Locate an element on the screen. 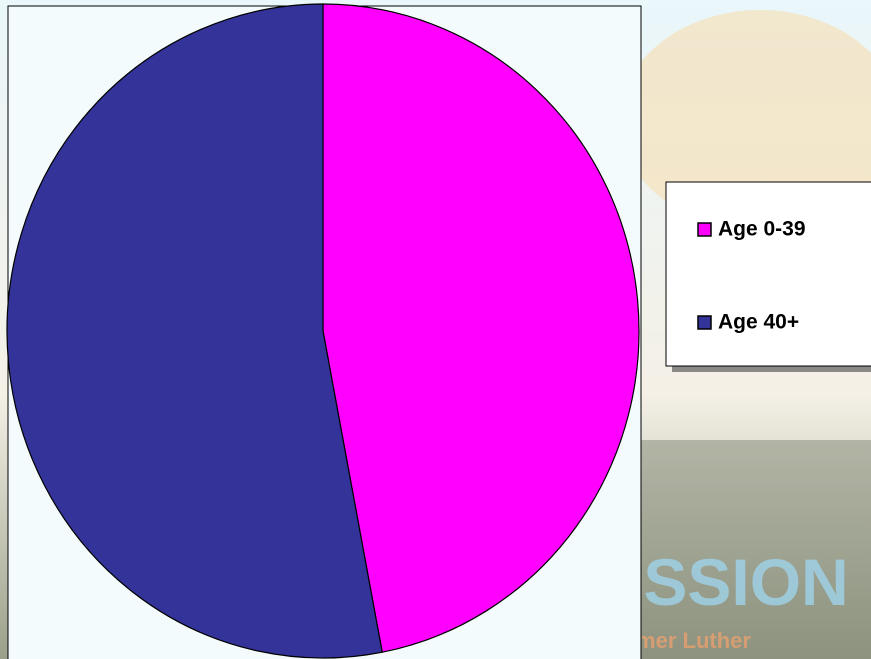 Image resolution: width=871 pixels, height=659 pixels. legend-label: Age 0-39 is located at coordinates (762, 229).